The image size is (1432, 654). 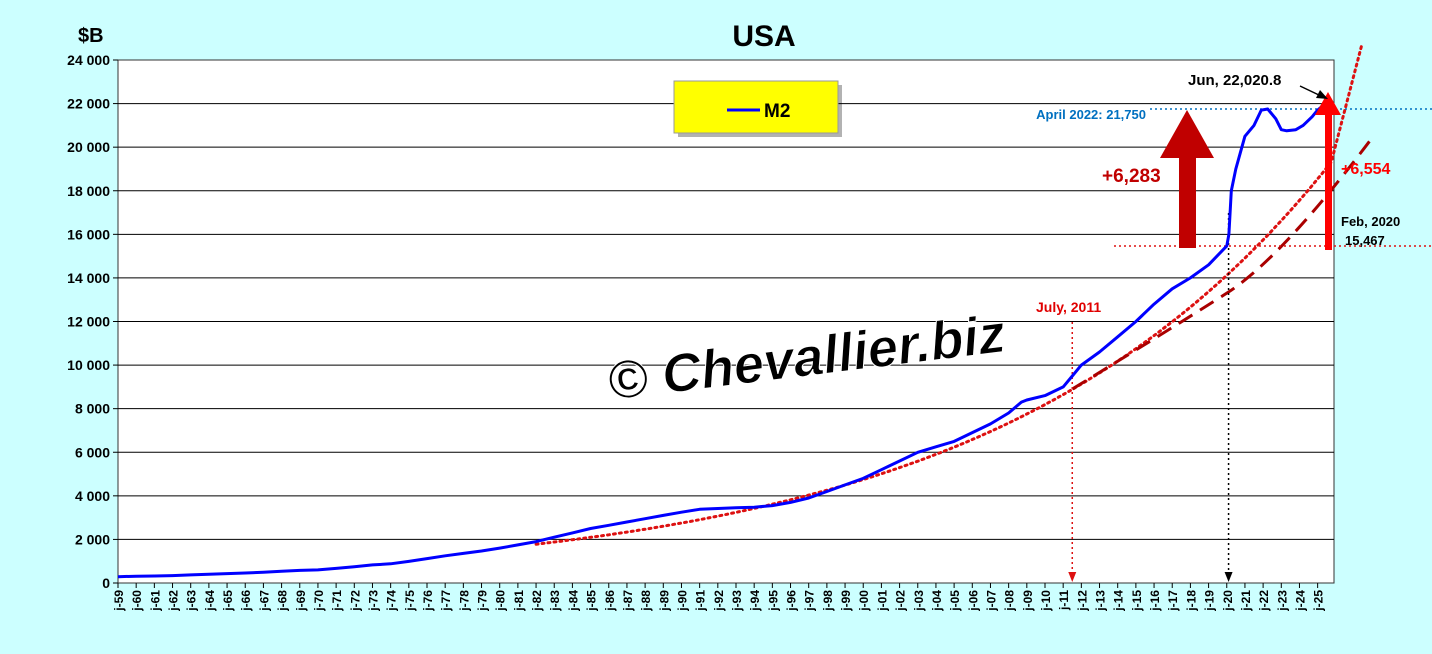 What do you see at coordinates (882, 601) in the screenshot?
I see `x-tick-label: j-01` at bounding box center [882, 601].